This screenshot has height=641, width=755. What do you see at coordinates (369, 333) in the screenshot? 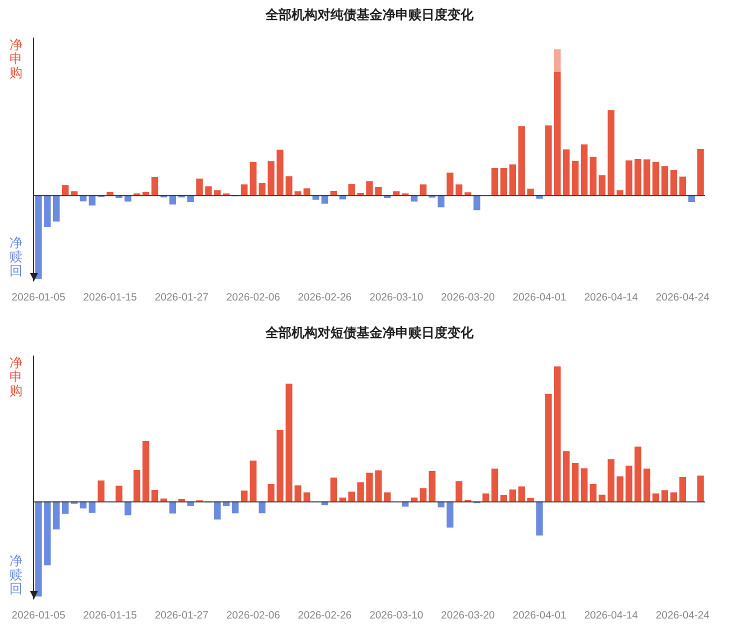
I see `chart-title: 全部机构对短债基金净申赎日度变化` at bounding box center [369, 333].